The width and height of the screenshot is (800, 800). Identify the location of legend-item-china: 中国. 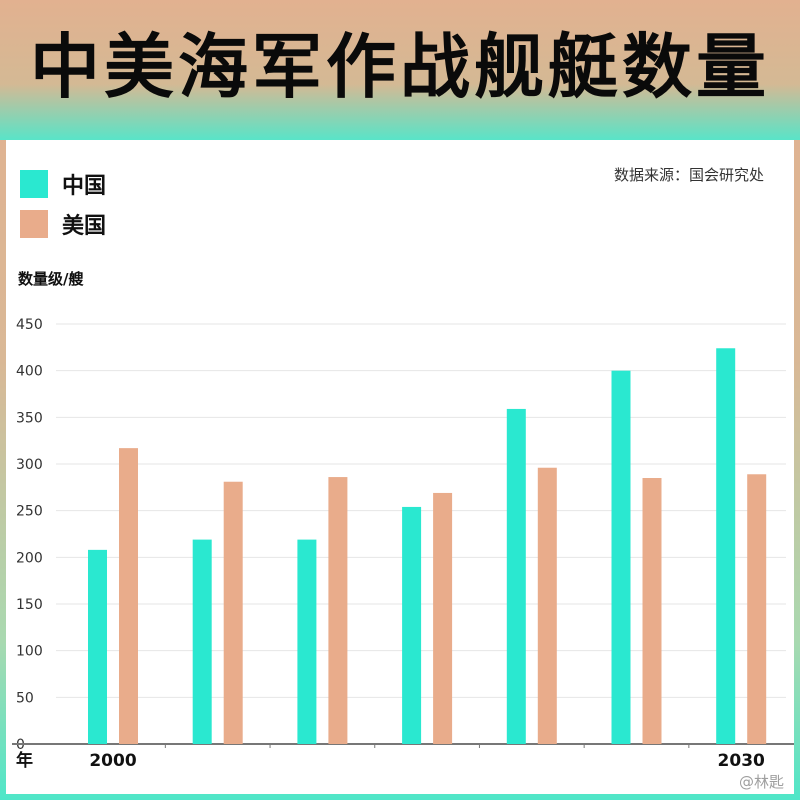
(63, 184).